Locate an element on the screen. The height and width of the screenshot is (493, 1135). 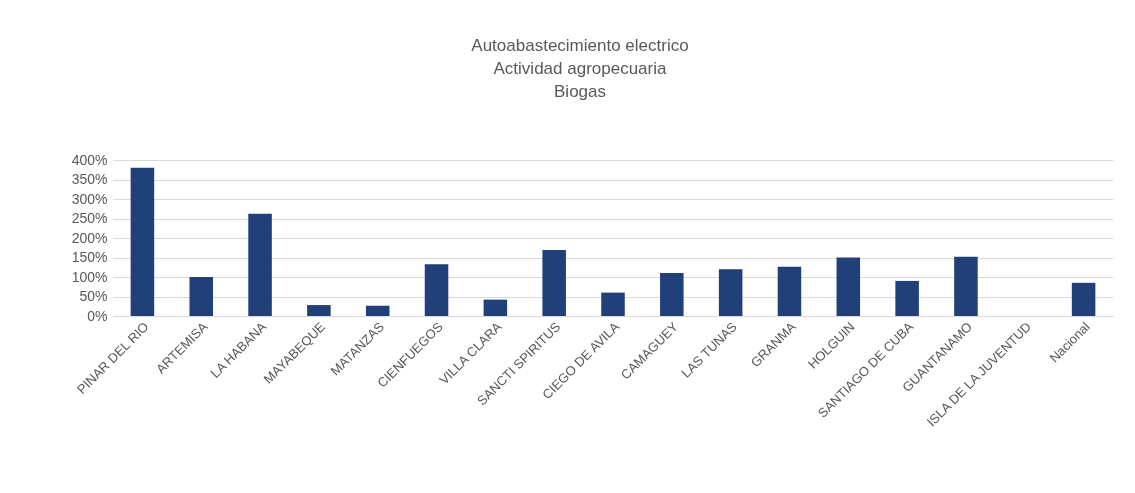
y-tick-label: 150% is located at coordinates (89, 257).